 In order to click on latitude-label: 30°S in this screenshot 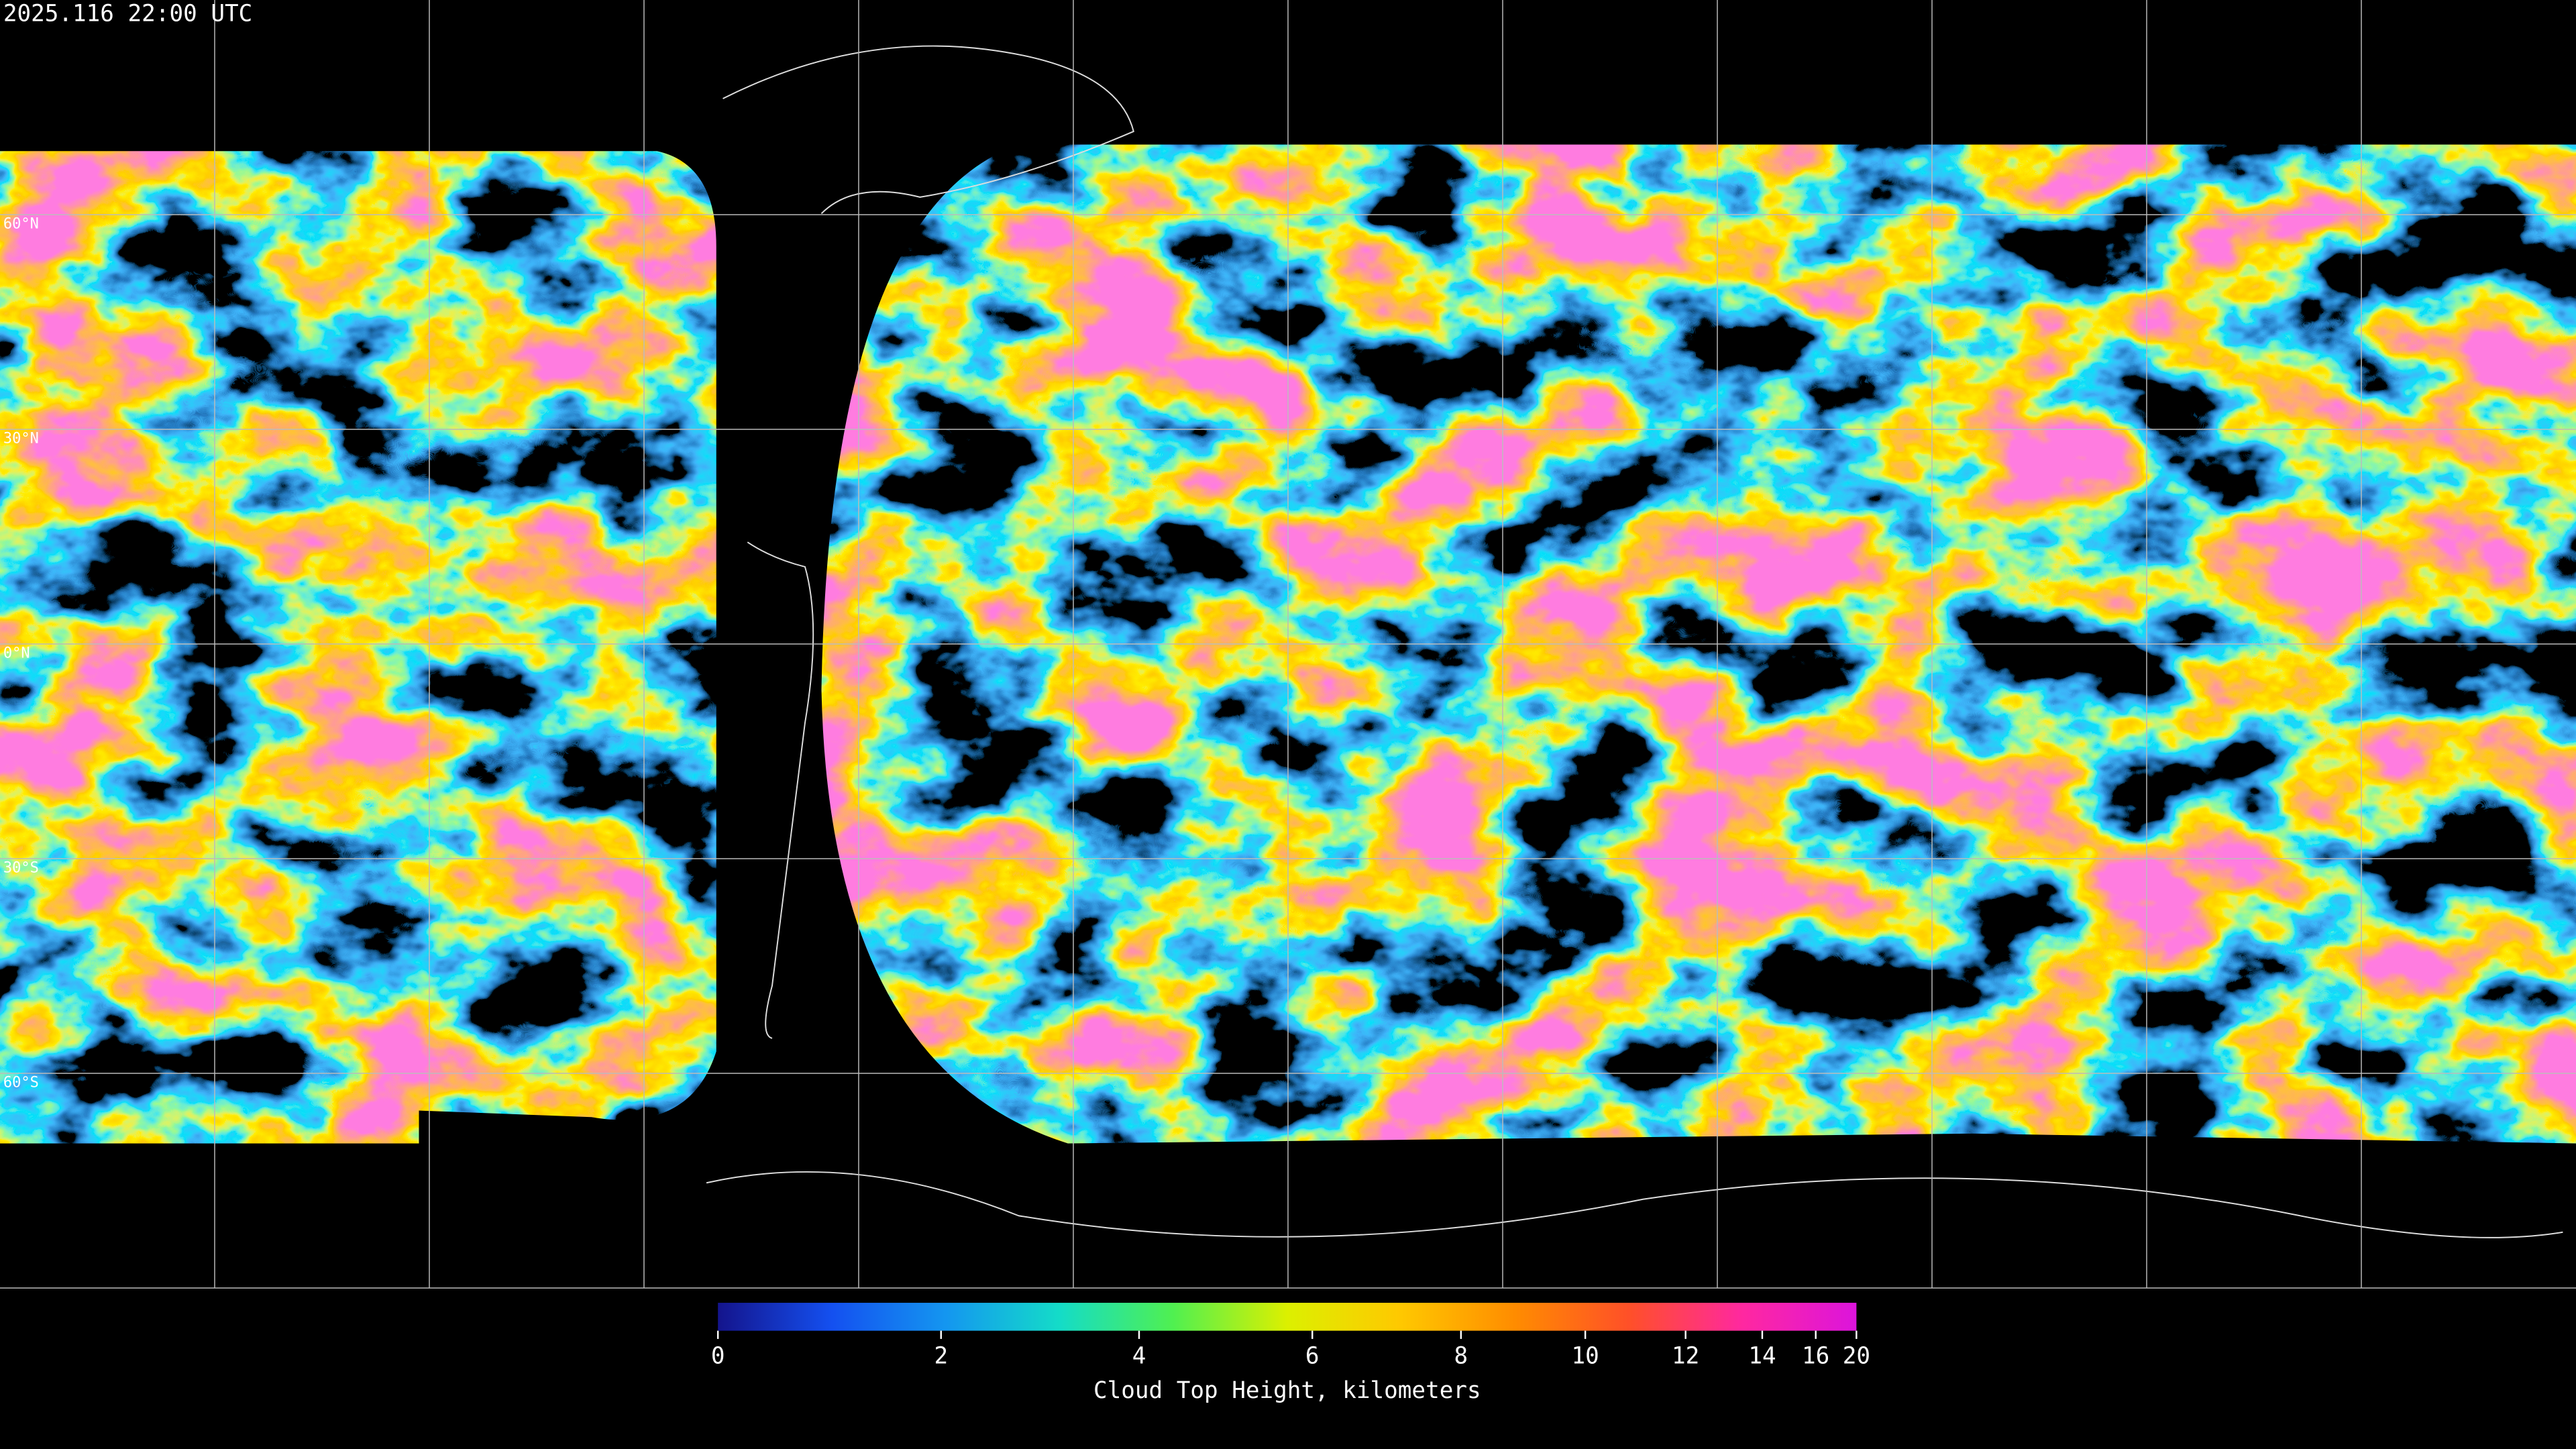, I will do `click(21, 868)`.